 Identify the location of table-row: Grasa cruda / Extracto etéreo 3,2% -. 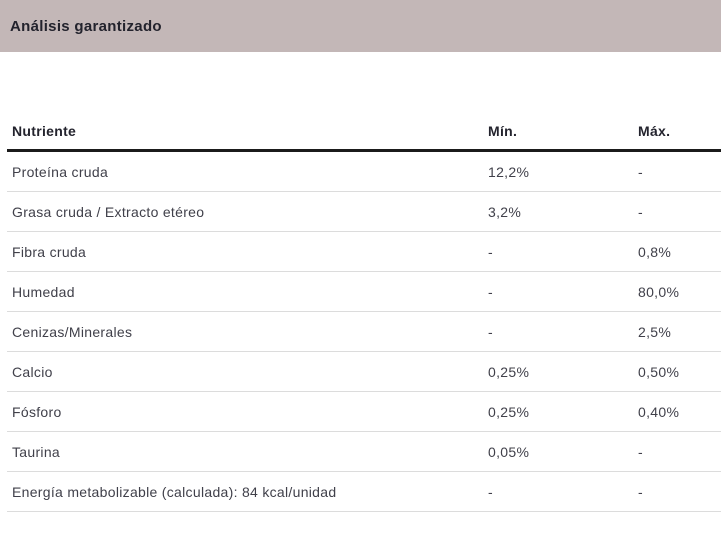
(364, 212).